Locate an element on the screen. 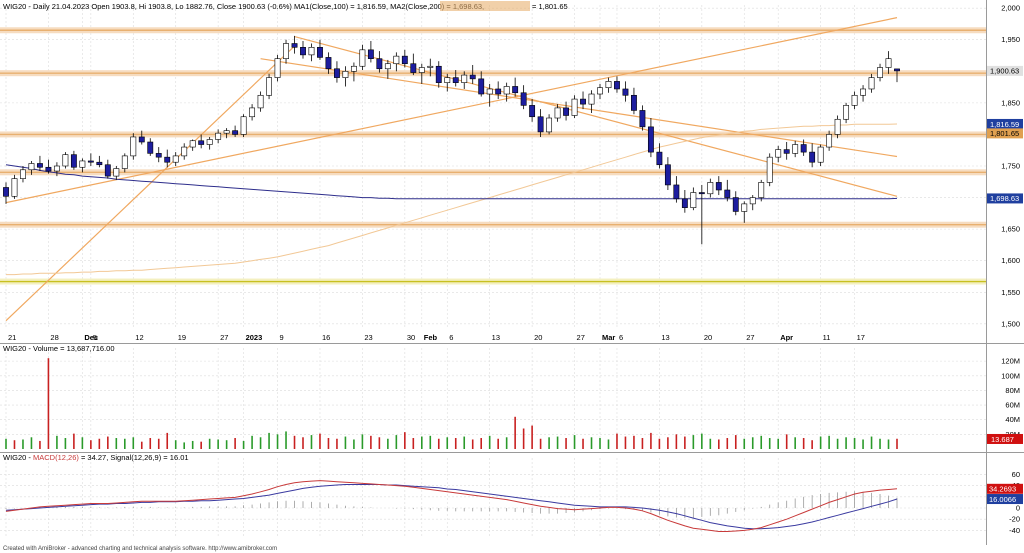 This screenshot has width=1024, height=553. price-badge-label: 1,900.63 is located at coordinates (1004, 71).